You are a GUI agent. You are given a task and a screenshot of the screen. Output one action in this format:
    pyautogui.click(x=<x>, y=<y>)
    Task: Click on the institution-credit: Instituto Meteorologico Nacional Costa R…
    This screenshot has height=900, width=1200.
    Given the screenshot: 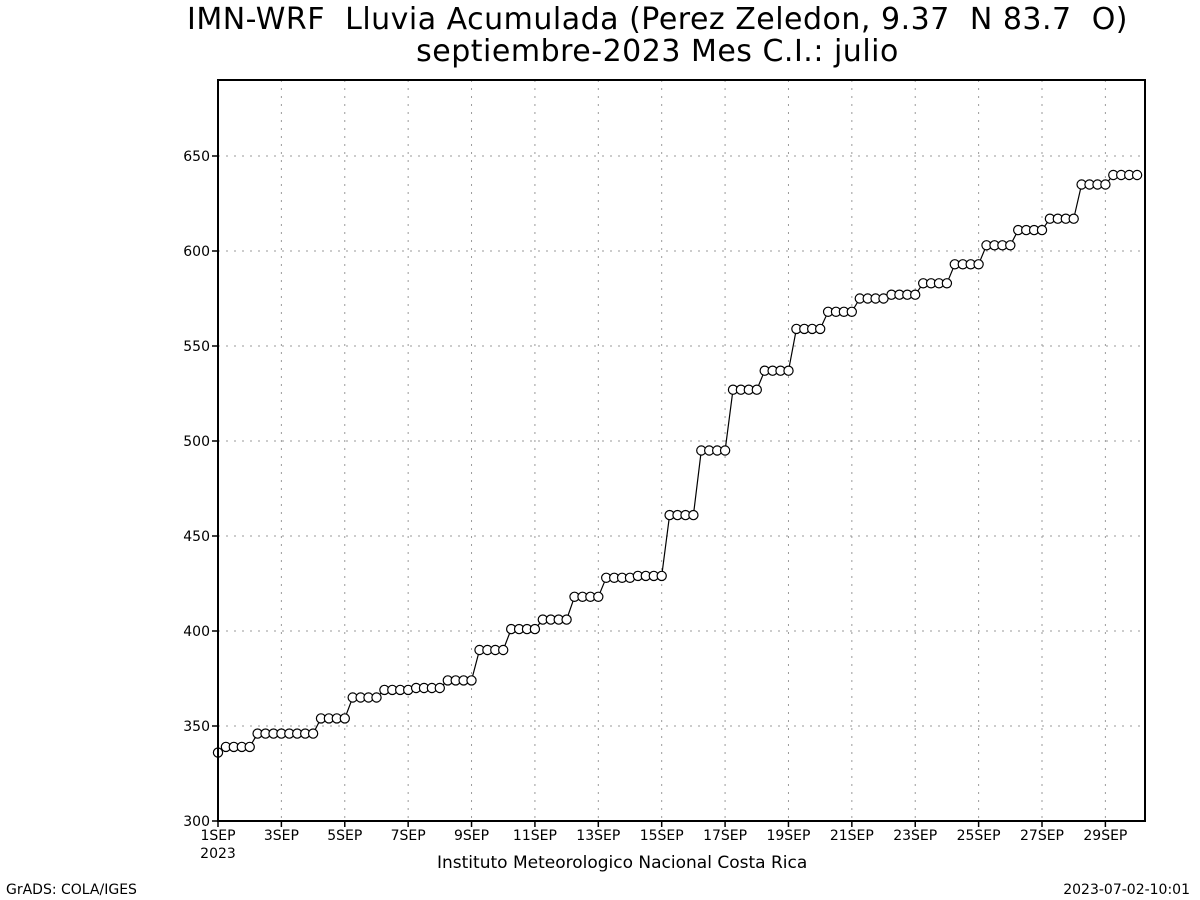 What is the action you would take?
    pyautogui.click(x=622, y=863)
    